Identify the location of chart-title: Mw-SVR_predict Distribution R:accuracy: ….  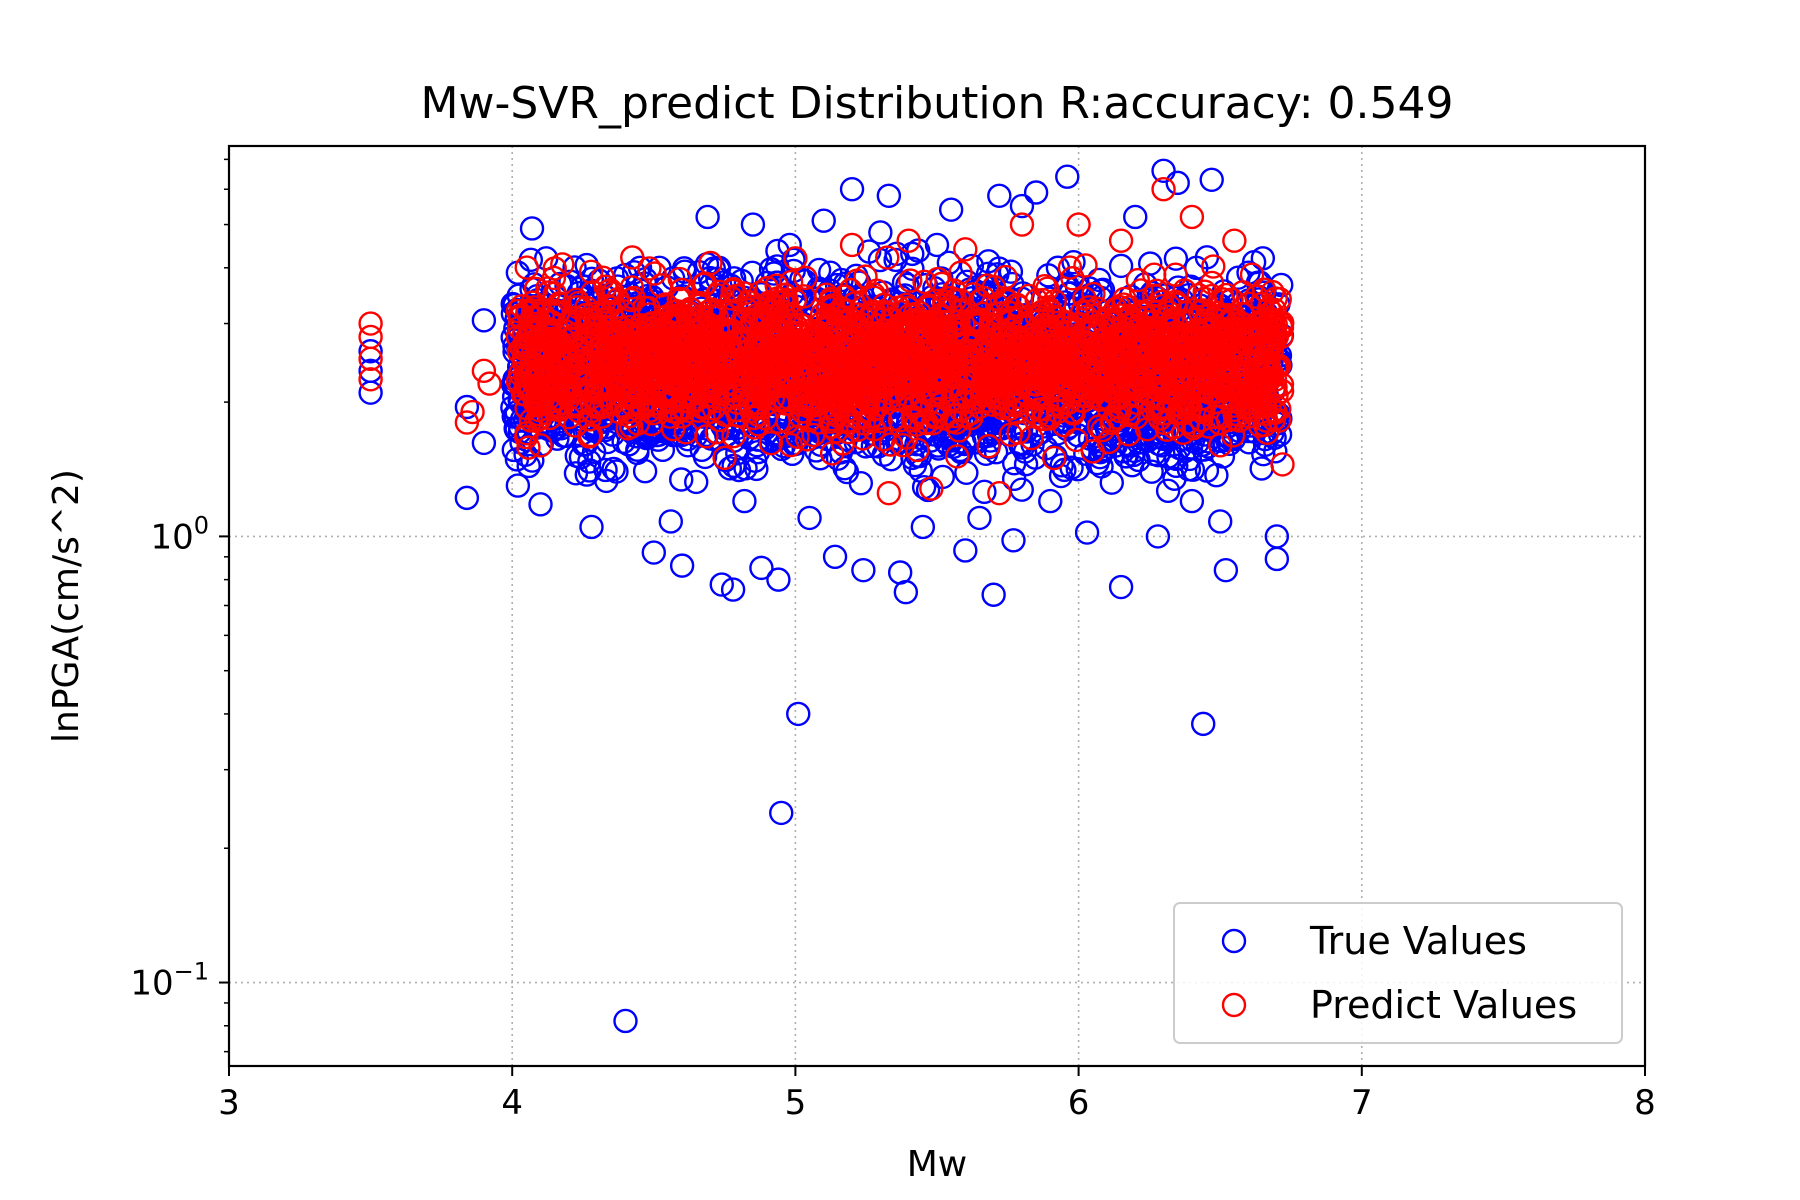
(937, 103).